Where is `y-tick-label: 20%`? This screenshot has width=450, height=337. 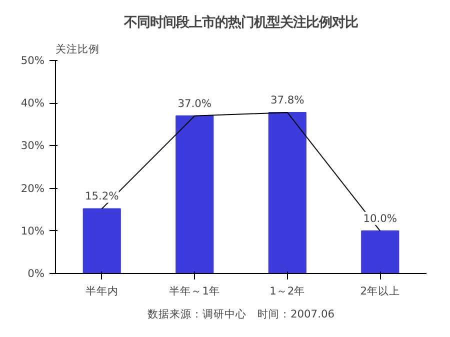
y-tick-label: 20% is located at coordinates (32, 188).